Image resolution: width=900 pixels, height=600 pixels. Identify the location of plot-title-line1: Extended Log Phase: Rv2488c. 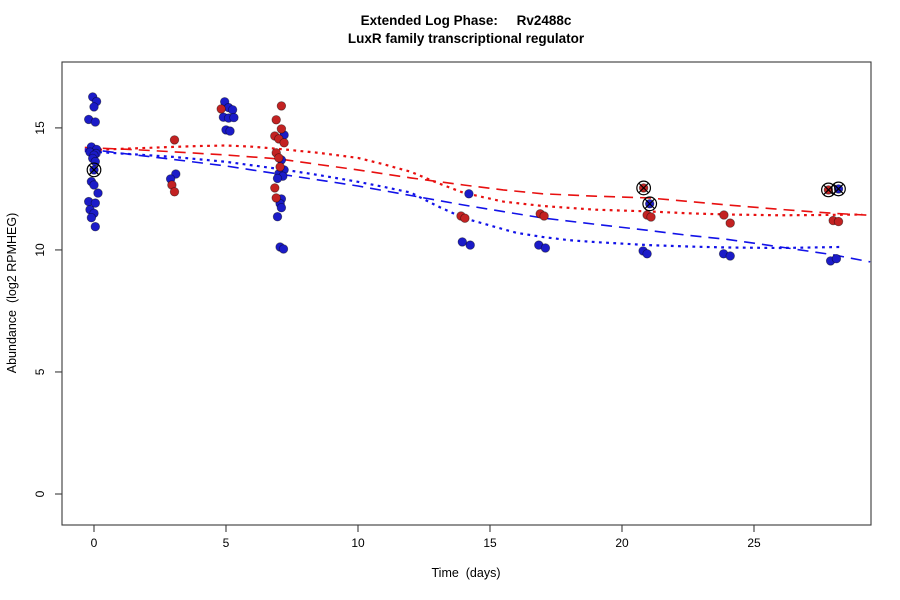
(466, 20).